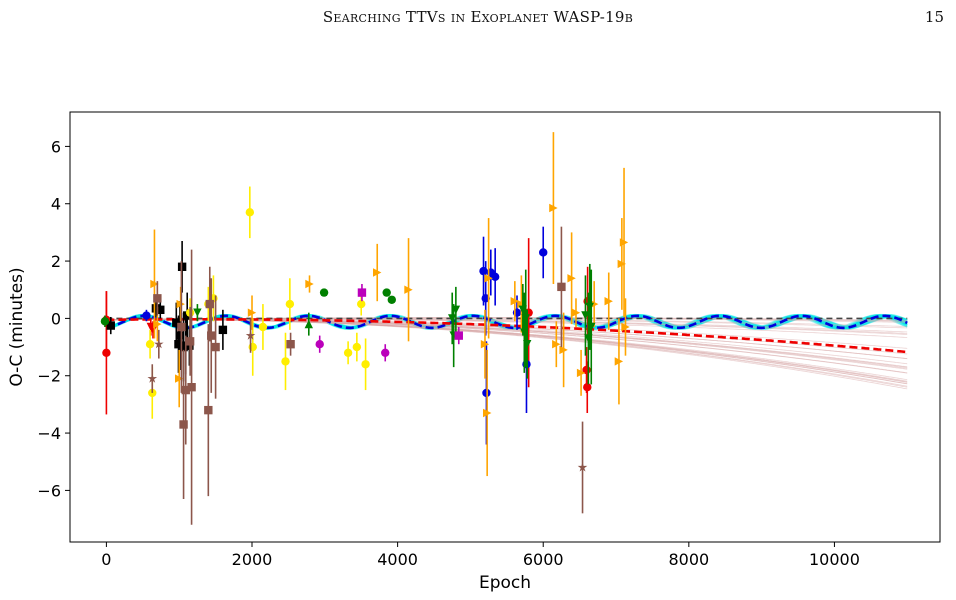 Image resolution: width=956 pixels, height=600 pixels. I want to click on model-curves, so click(507, 334).